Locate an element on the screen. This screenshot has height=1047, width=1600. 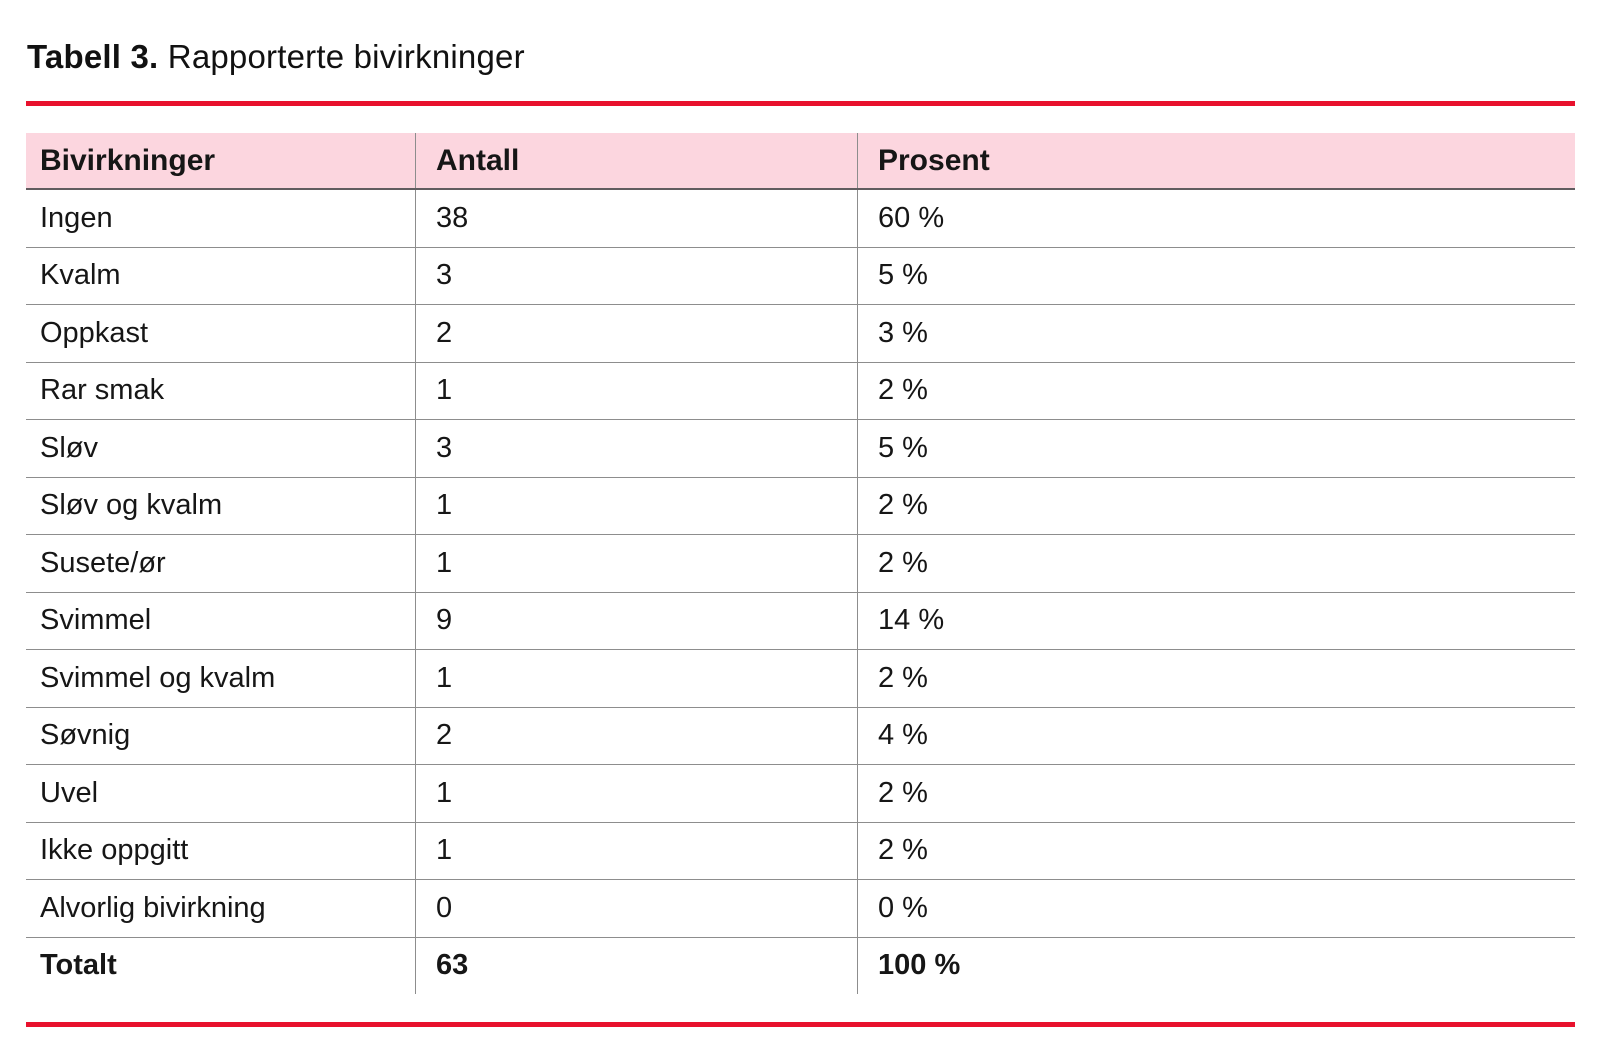
cell-prosent: 0 % is located at coordinates (1216, 908).